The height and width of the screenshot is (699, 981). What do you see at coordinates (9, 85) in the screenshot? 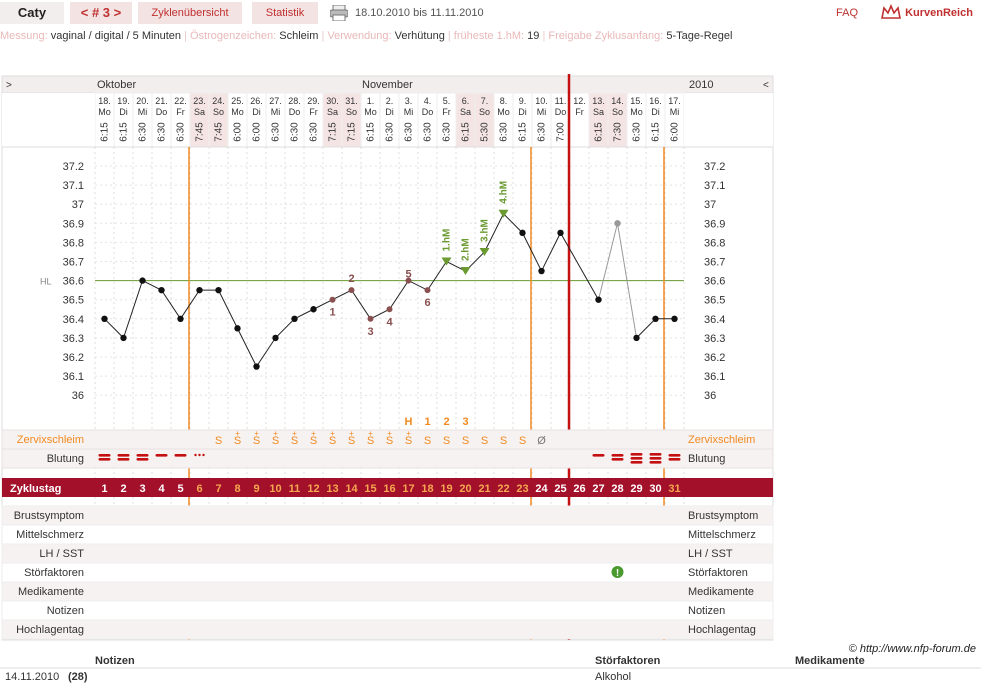
I see `nav-prev-button: >` at bounding box center [9, 85].